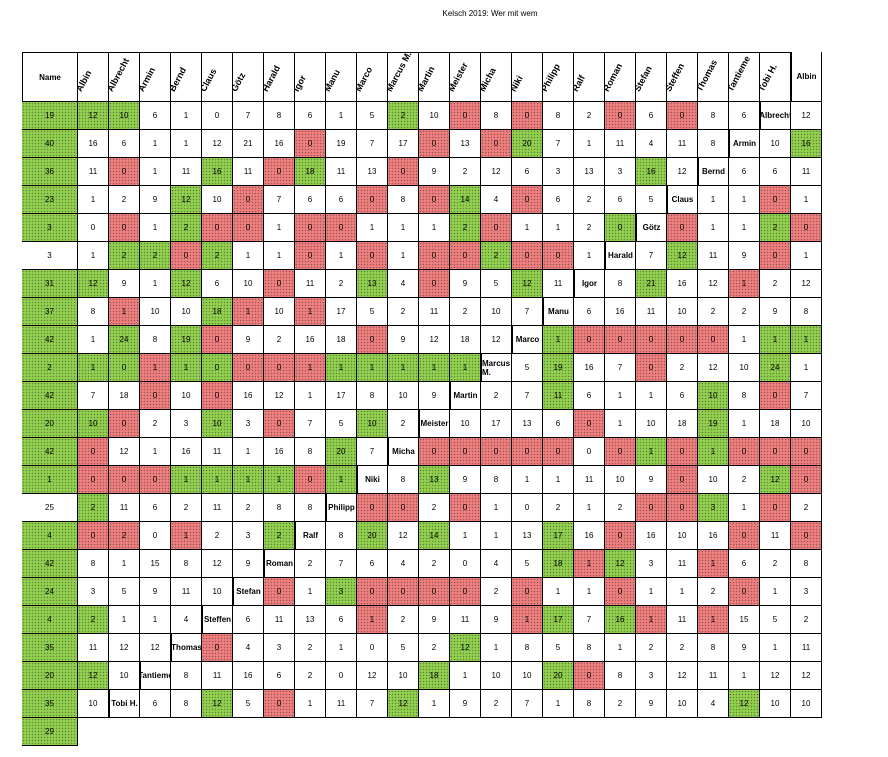  What do you see at coordinates (372, 480) in the screenshot?
I see `row-header: Niki` at bounding box center [372, 480].